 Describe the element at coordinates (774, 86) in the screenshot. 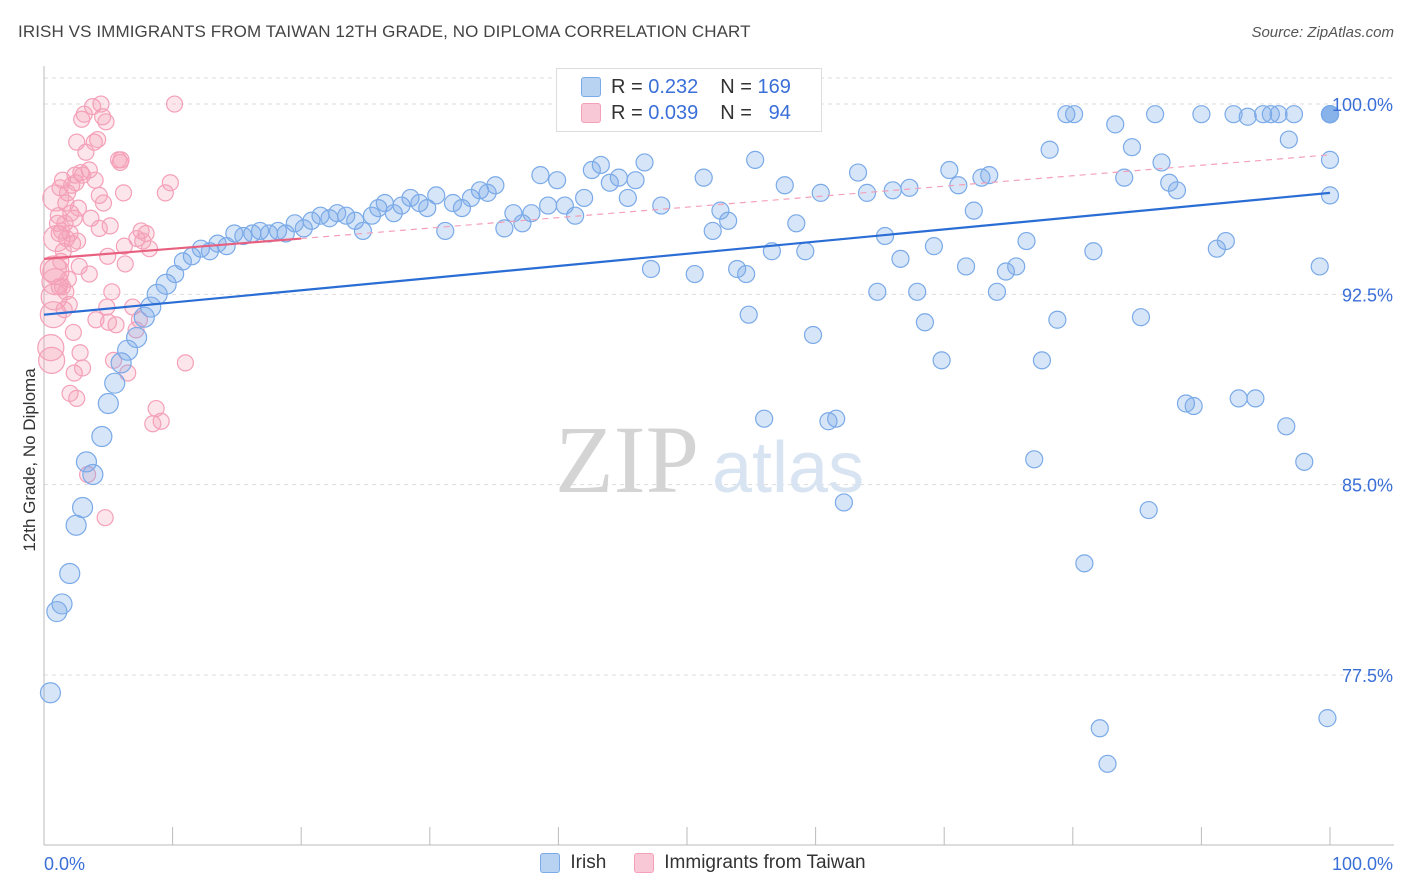

I see `legend-n-value-irish: 169` at that location.